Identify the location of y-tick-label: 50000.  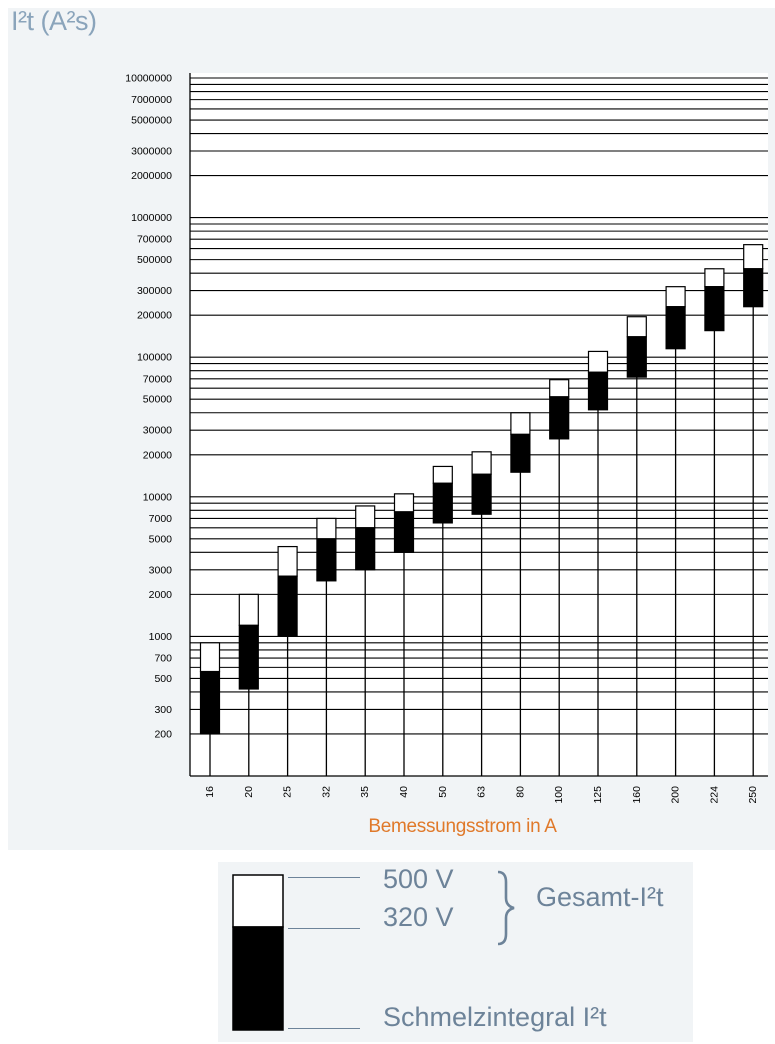
(157, 400).